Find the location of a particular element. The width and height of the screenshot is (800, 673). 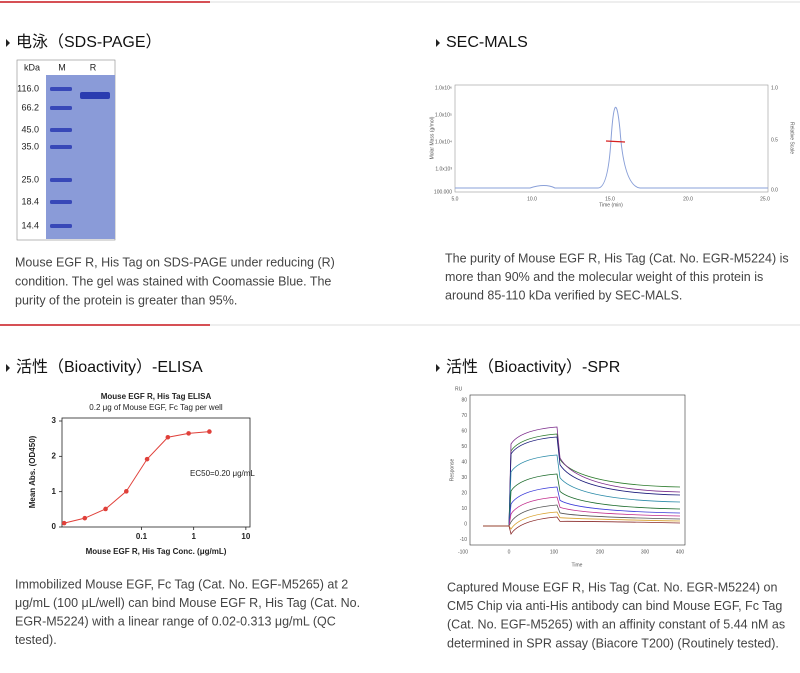

y-axis-label: Mean Abs. (OD450) is located at coordinates (32, 471).